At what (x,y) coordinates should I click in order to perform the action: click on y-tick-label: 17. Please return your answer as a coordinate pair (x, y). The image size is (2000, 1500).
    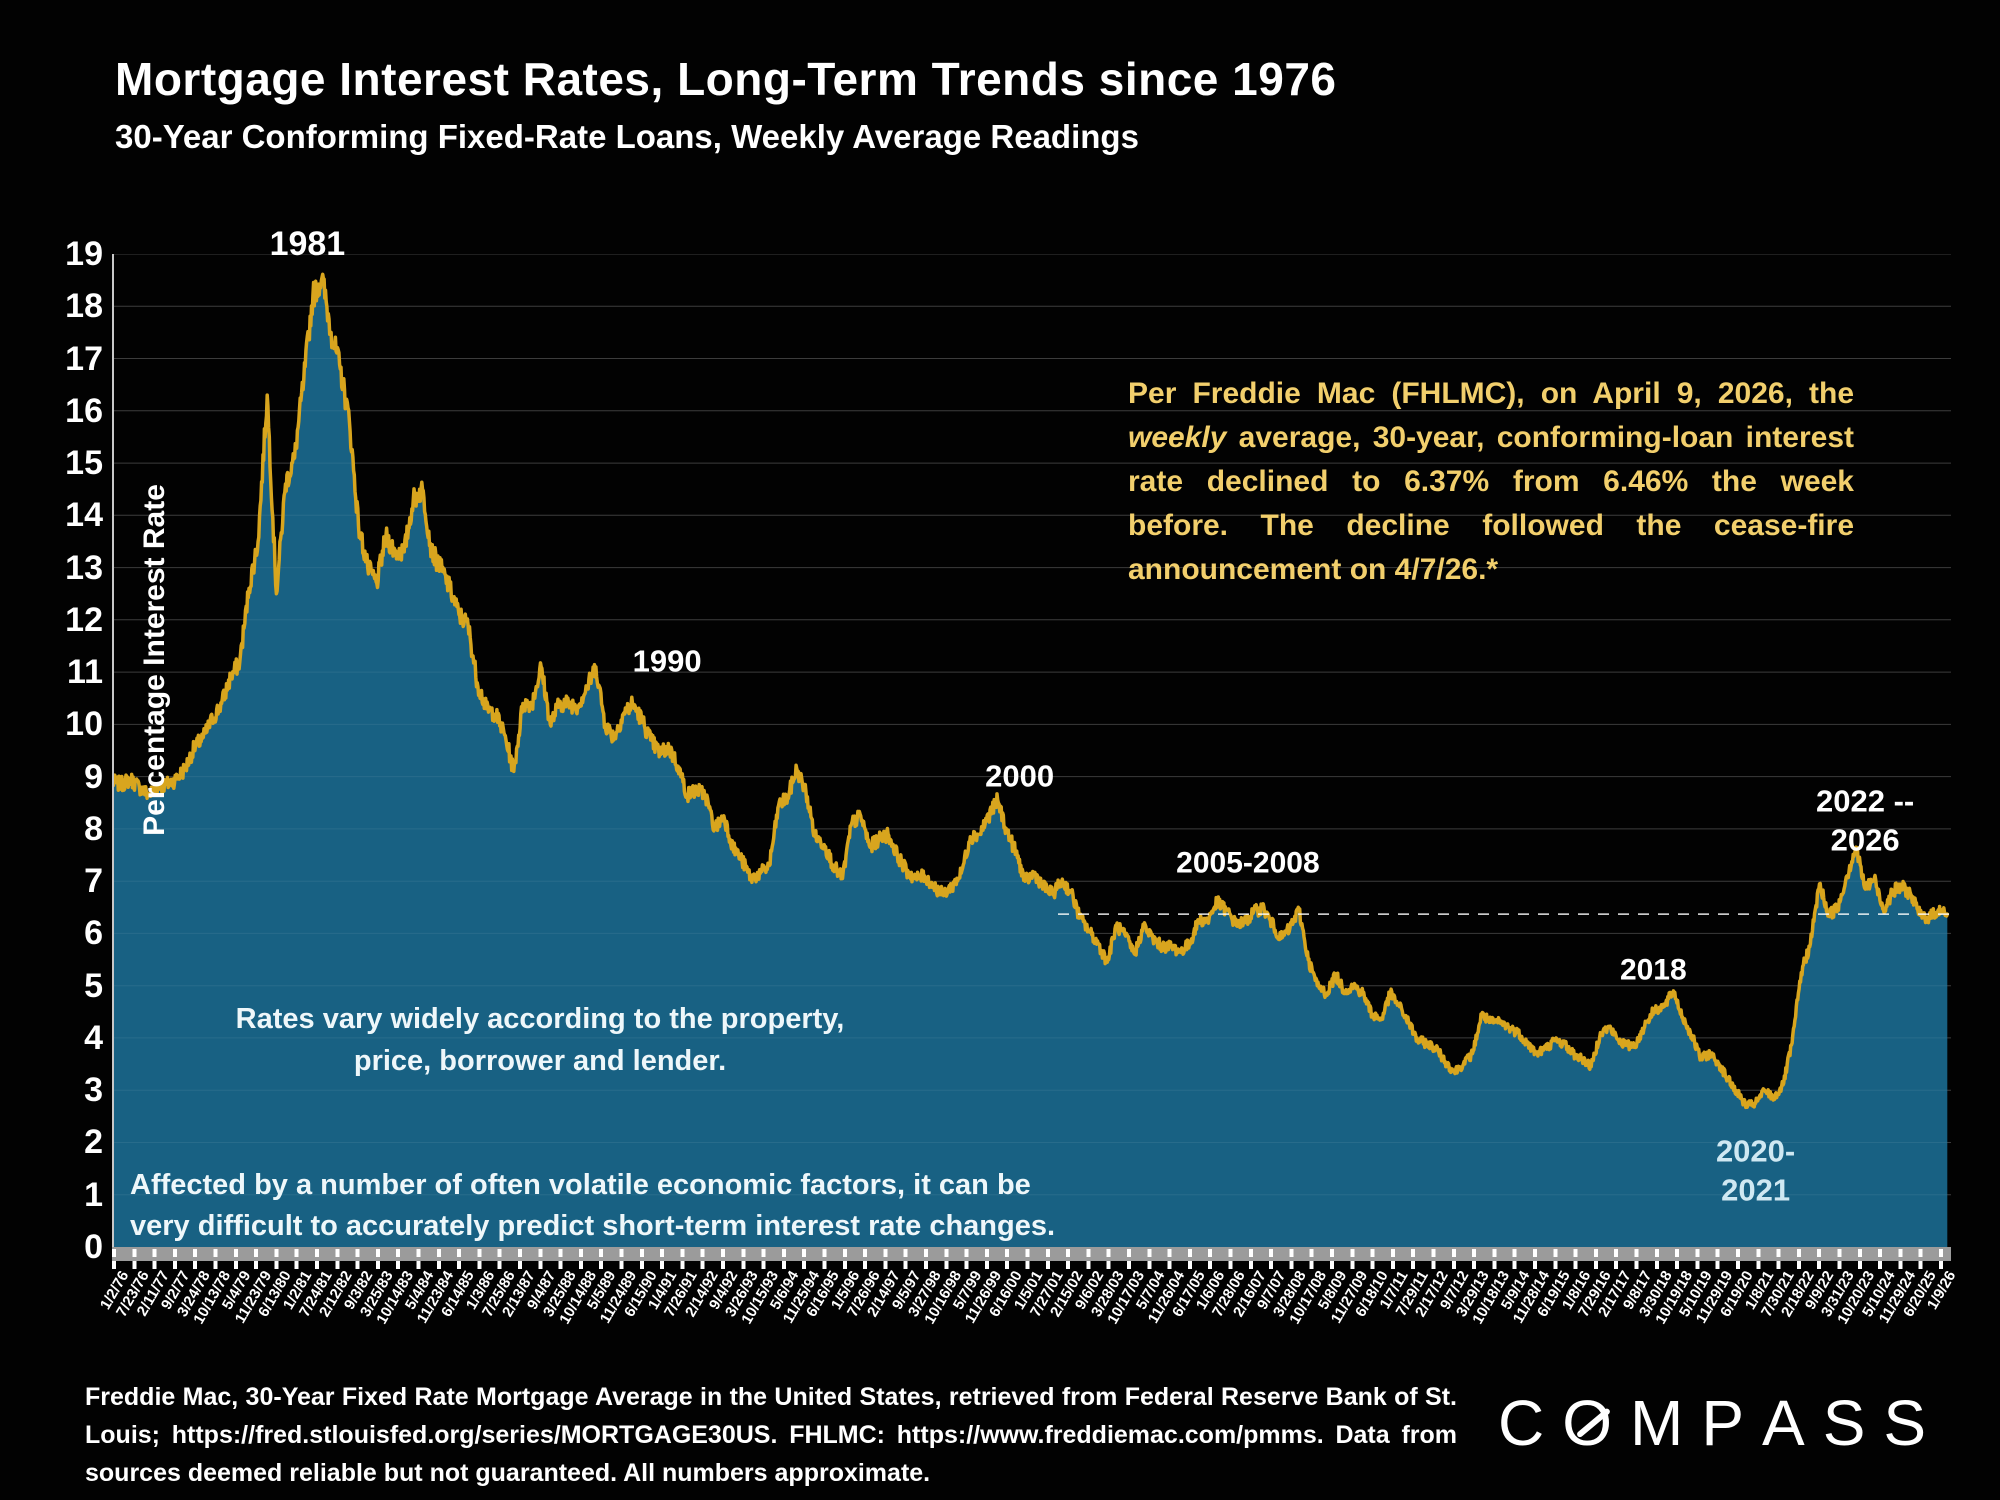
    Looking at the image, I should click on (84, 358).